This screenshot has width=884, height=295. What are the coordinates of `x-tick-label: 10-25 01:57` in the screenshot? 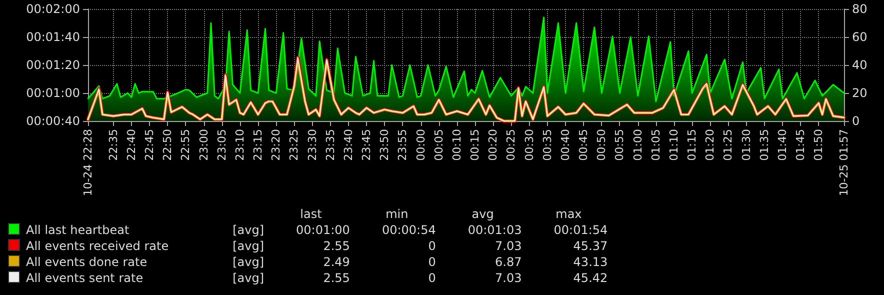 It's located at (844, 162).